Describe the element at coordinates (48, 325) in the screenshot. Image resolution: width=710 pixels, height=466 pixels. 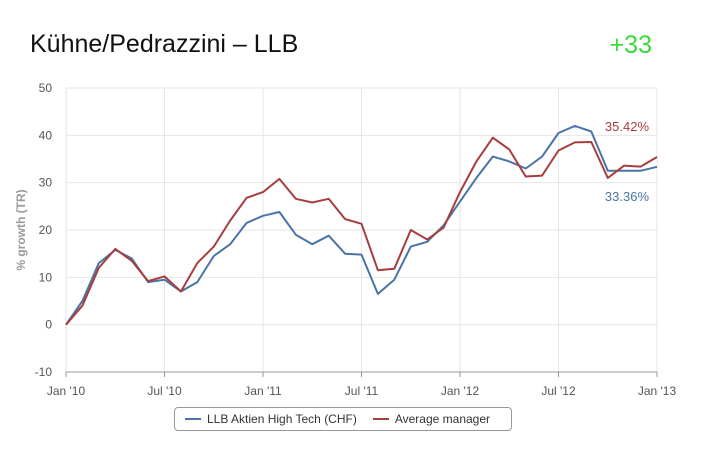
I see `y-tick-label: 0` at that location.